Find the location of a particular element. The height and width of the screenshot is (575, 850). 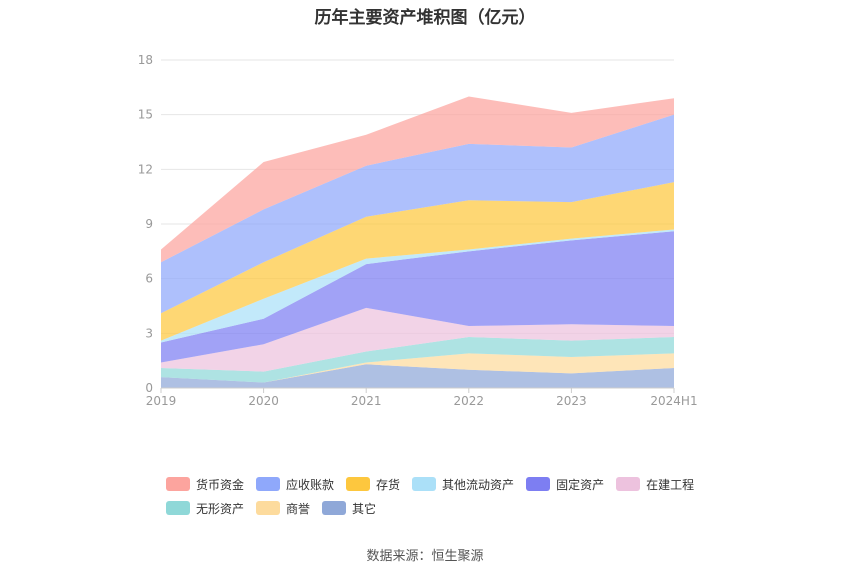

y-tick-label: 3 is located at coordinates (149, 333).